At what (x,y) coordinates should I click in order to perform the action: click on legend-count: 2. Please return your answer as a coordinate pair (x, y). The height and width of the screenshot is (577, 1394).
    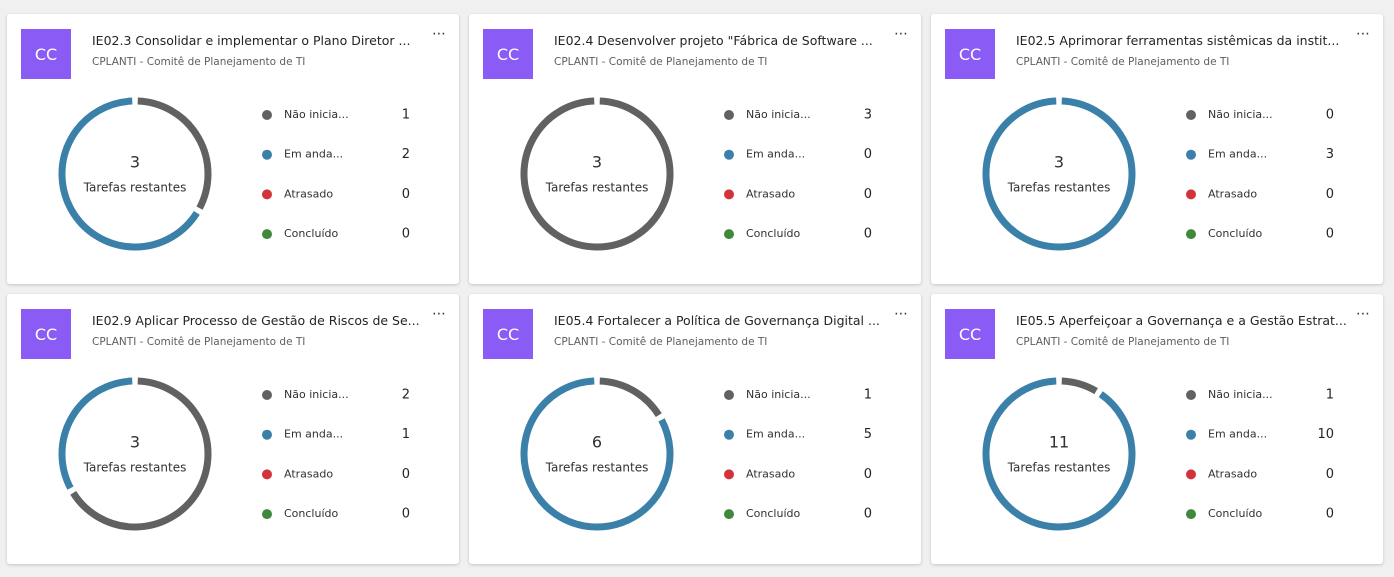
    Looking at the image, I should click on (406, 154).